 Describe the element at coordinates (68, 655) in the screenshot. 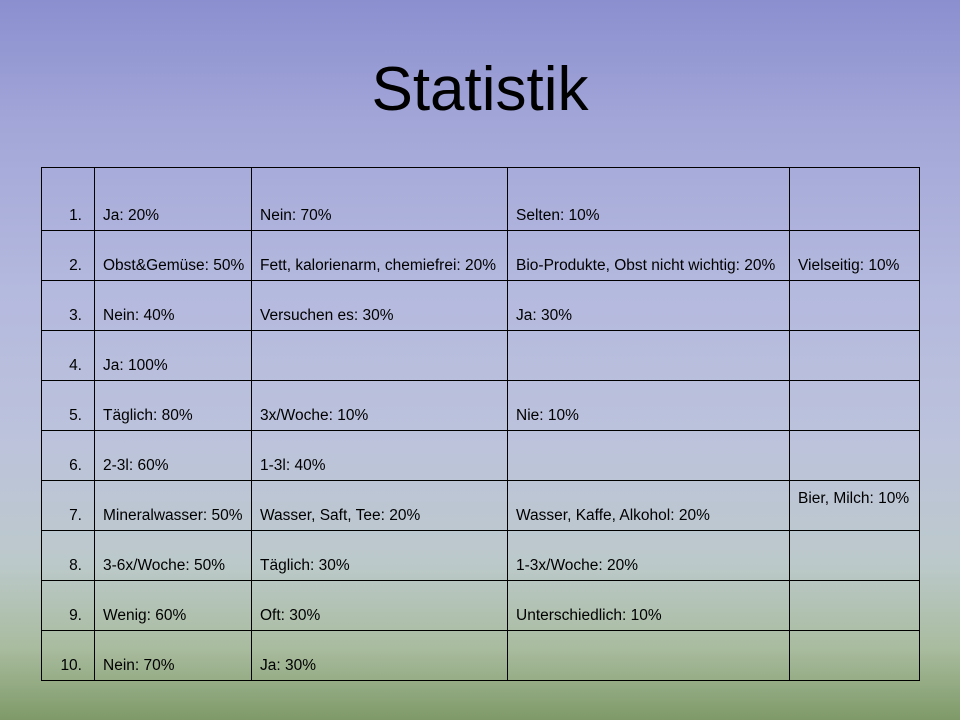

I see `row-number: 10.` at that location.